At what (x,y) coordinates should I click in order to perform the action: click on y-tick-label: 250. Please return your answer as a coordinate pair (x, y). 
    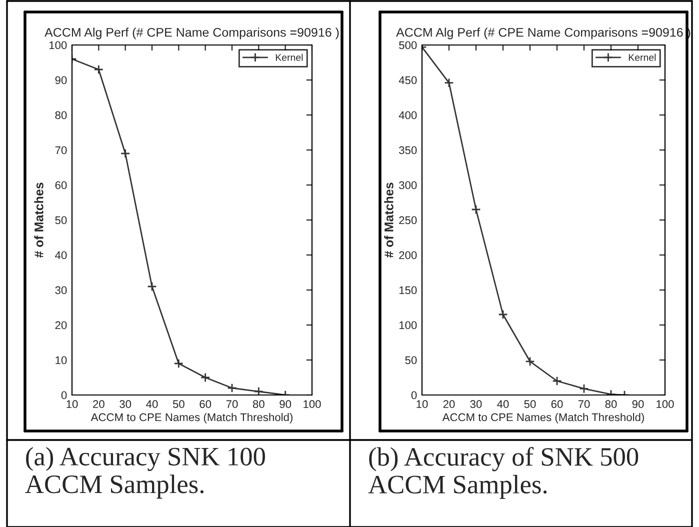
    Looking at the image, I should click on (408, 220).